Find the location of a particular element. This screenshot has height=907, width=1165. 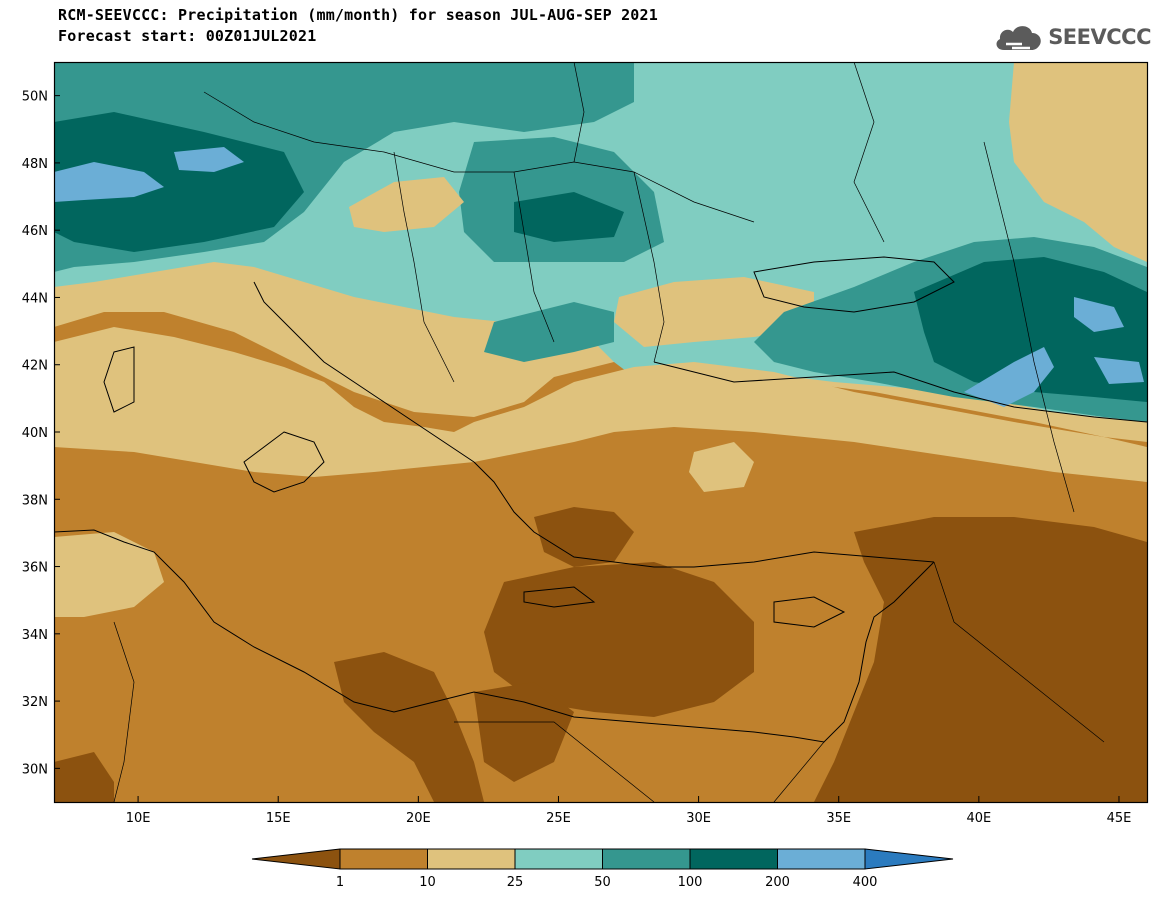

lon-tick-label: 20E is located at coordinates (418, 818).